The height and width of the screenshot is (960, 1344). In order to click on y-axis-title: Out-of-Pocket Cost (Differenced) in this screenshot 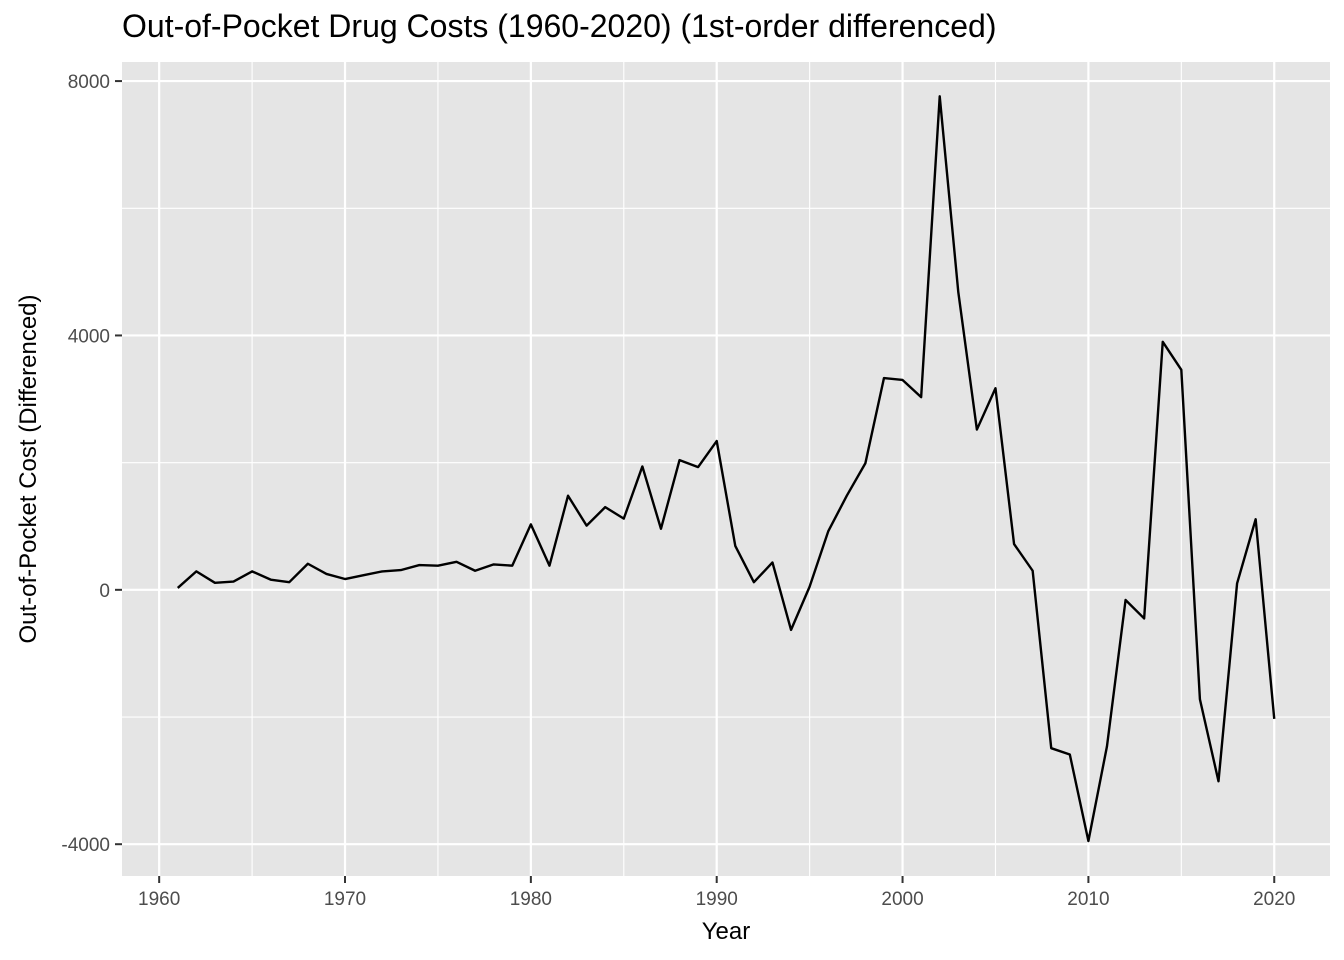, I will do `click(28, 468)`.